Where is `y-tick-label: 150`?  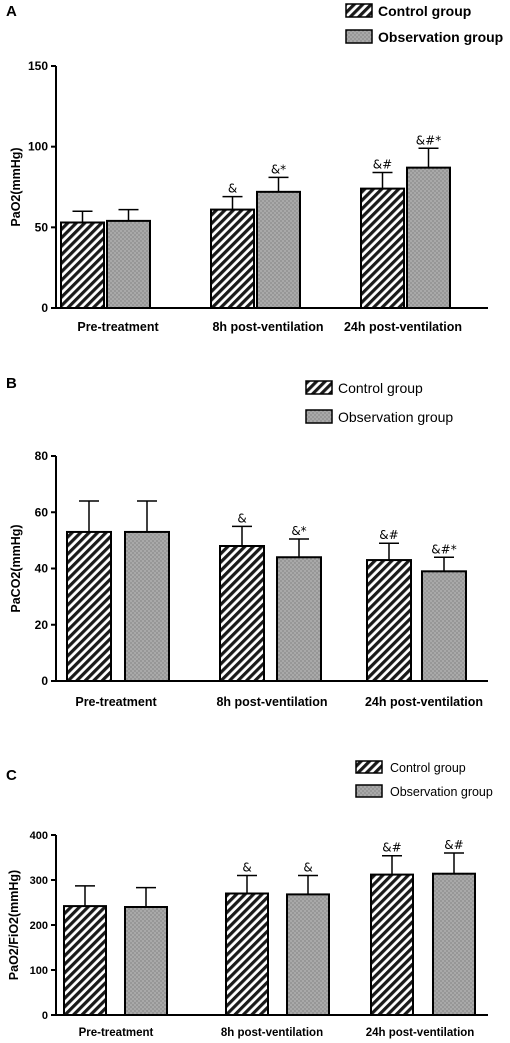
y-tick-label: 150 is located at coordinates (38, 66).